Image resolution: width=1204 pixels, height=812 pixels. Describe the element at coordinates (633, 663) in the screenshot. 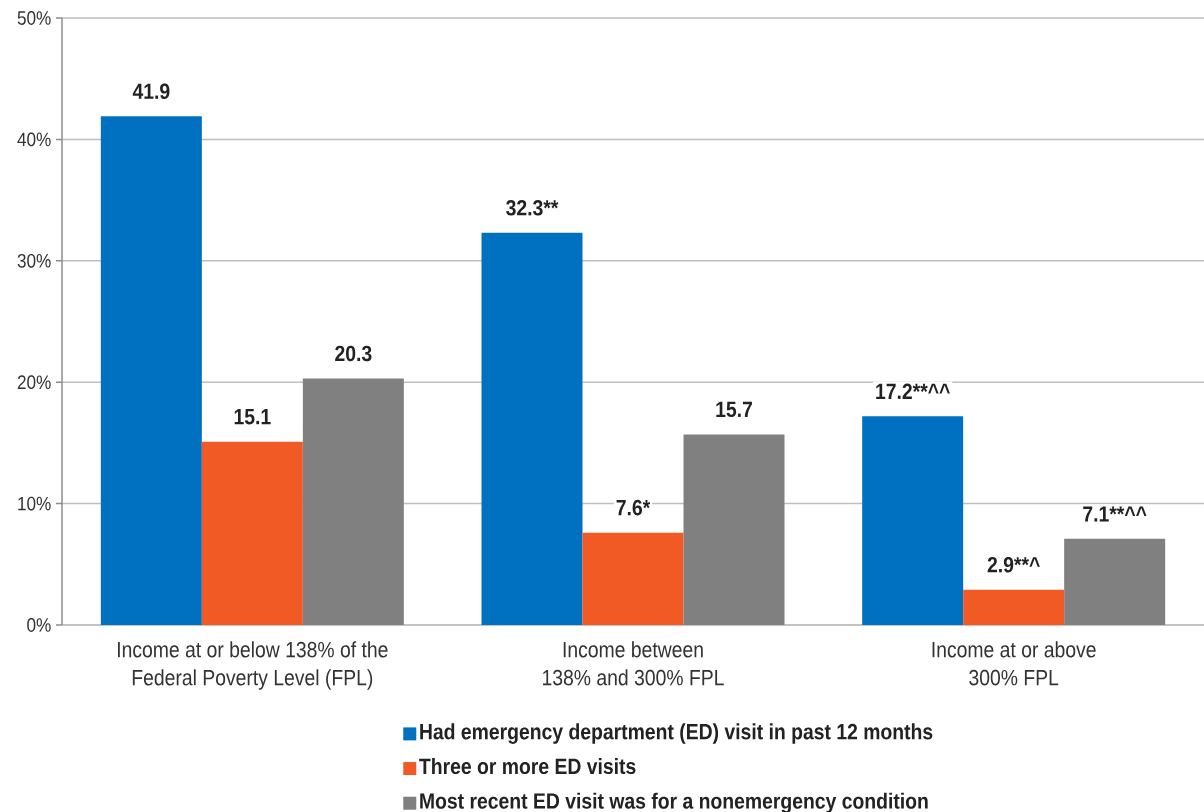

I see `x-tick-label: Income between 138% and 300% FPL` at that location.